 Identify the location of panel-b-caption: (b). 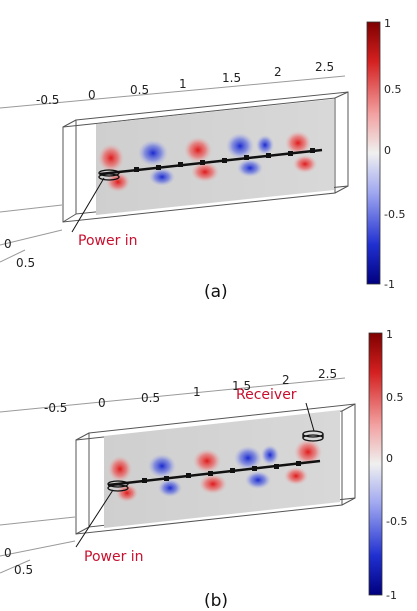
(216, 601).